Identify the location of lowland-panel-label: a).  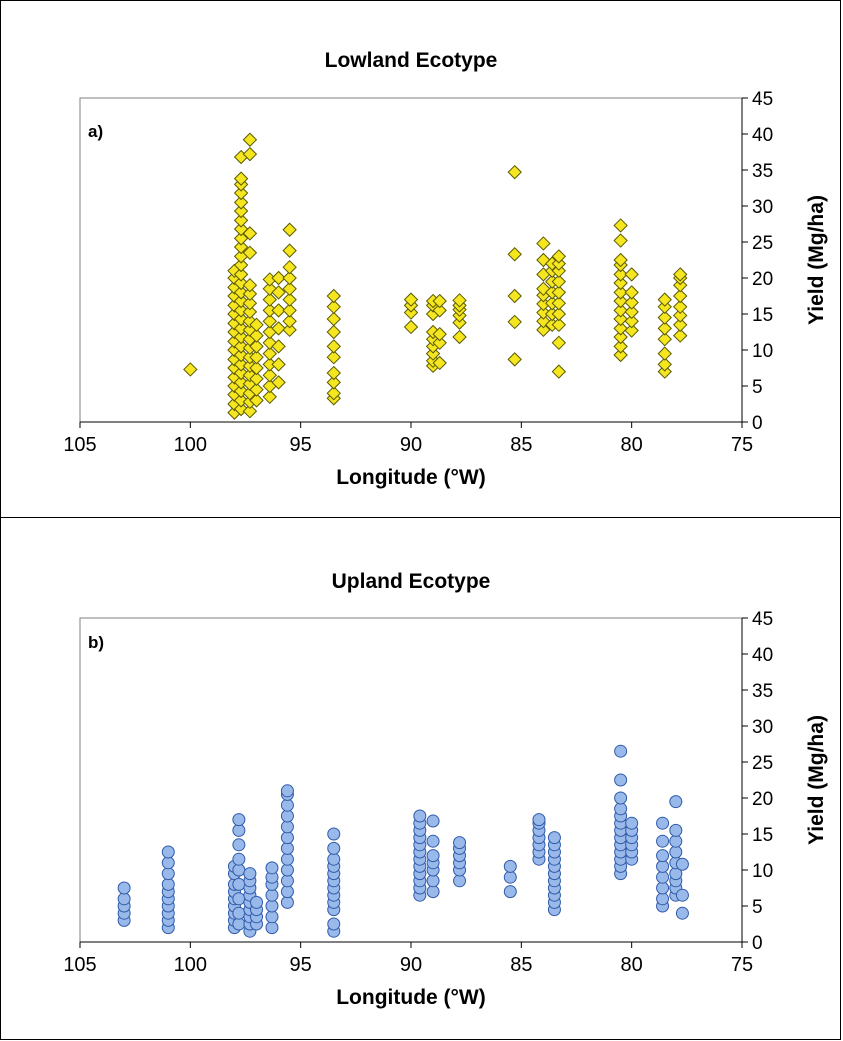
(95, 131).